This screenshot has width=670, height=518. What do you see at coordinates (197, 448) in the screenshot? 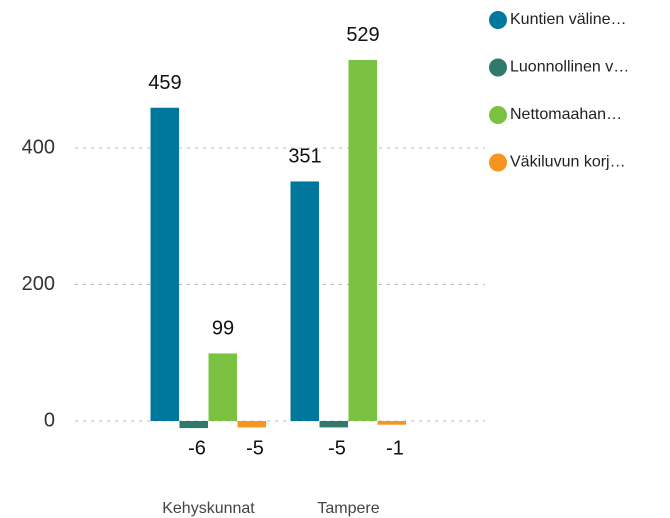
I see `value-label: -6` at bounding box center [197, 448].